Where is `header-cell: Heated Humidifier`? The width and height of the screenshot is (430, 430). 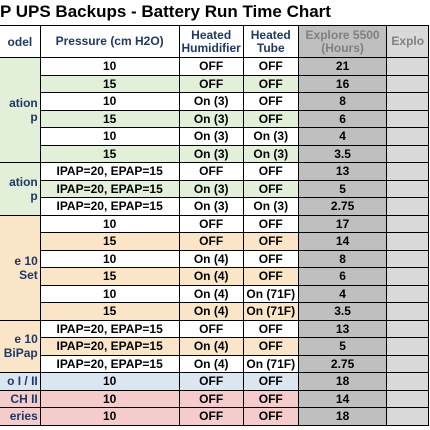 header-cell: Heated Humidifier is located at coordinates (211, 41).